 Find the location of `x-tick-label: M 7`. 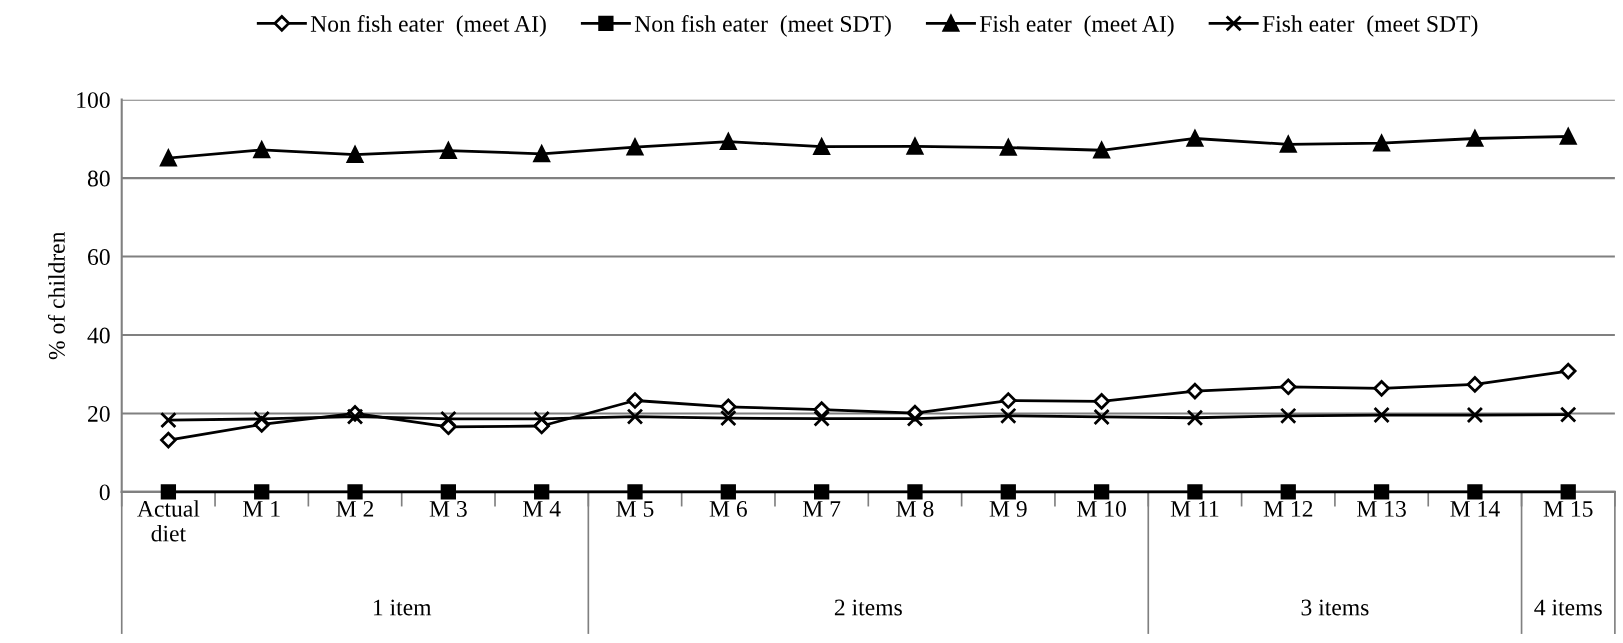

x-tick-label: M 7 is located at coordinates (821, 509).